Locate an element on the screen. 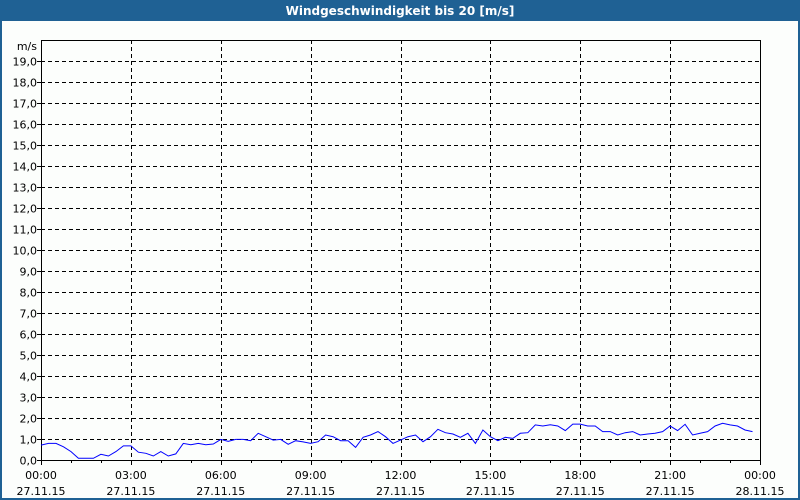  y-tick-label: 9,0 is located at coordinates (29, 272).